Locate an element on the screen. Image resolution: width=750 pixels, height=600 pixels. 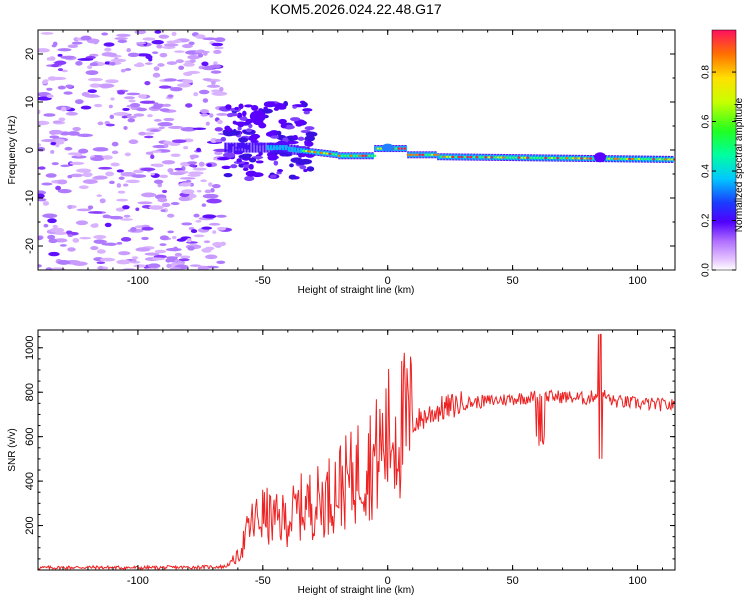
y-tick-label: 10 is located at coordinates (30, 102).